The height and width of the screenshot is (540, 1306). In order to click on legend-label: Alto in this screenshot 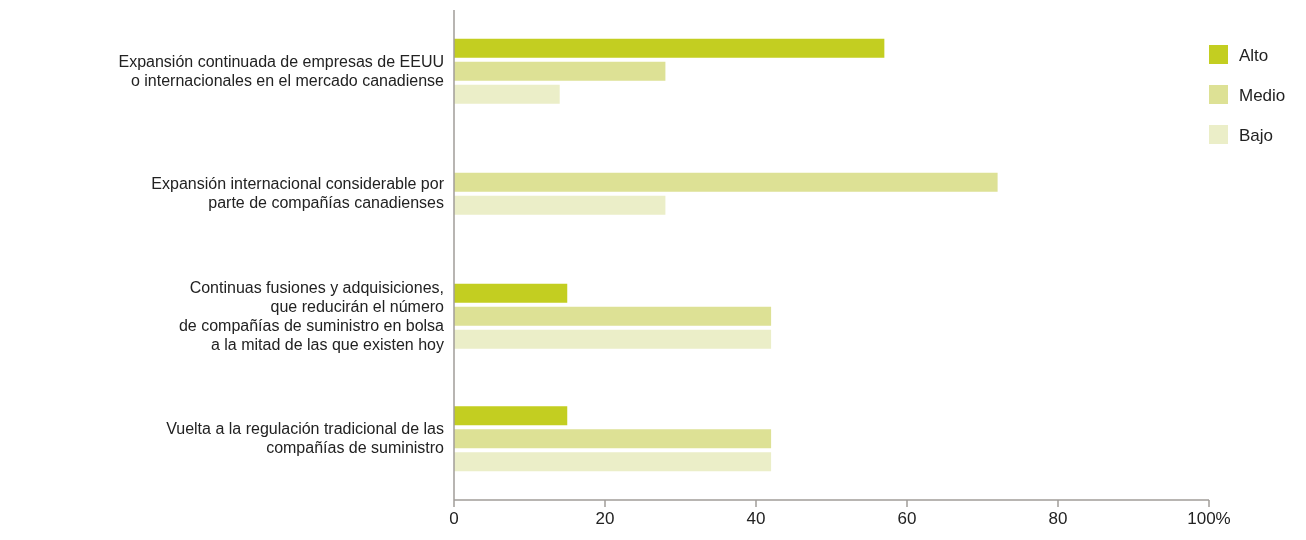, I will do `click(1254, 55)`.